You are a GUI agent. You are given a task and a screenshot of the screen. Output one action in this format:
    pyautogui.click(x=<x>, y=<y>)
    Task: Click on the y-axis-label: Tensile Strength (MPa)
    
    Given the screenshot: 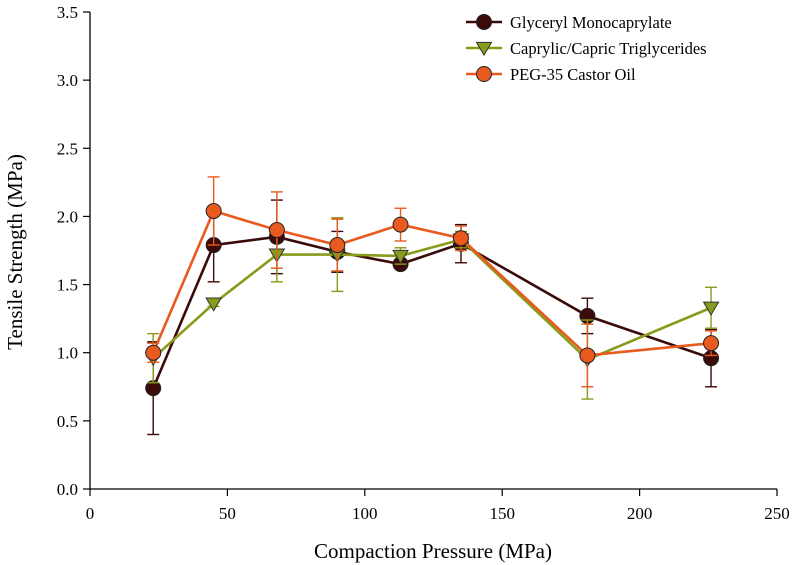 What is the action you would take?
    pyautogui.click(x=15, y=252)
    